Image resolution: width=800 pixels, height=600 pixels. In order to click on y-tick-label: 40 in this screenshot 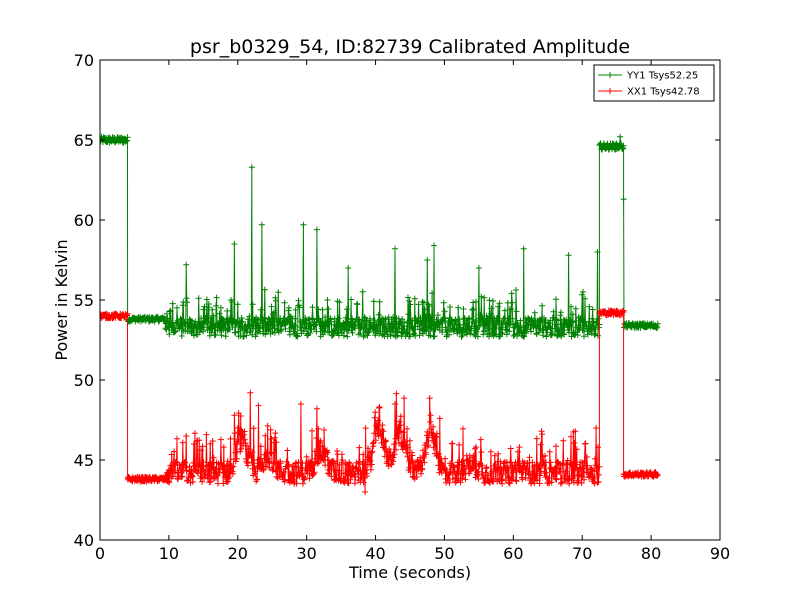, I will do `click(84, 540)`.